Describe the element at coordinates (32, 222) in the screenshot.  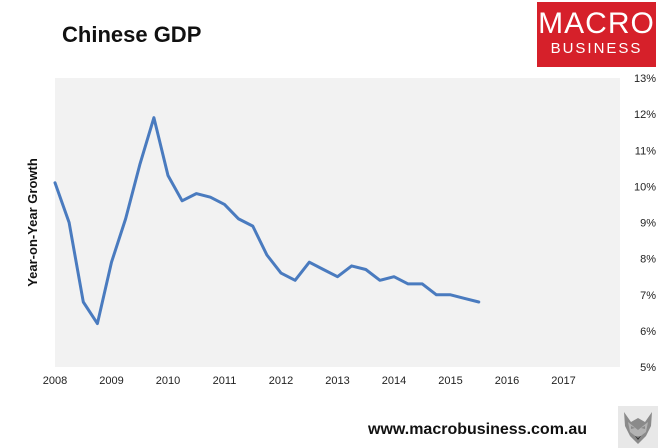
I see `y-axis-label: Year-on-Year Growth` at that location.